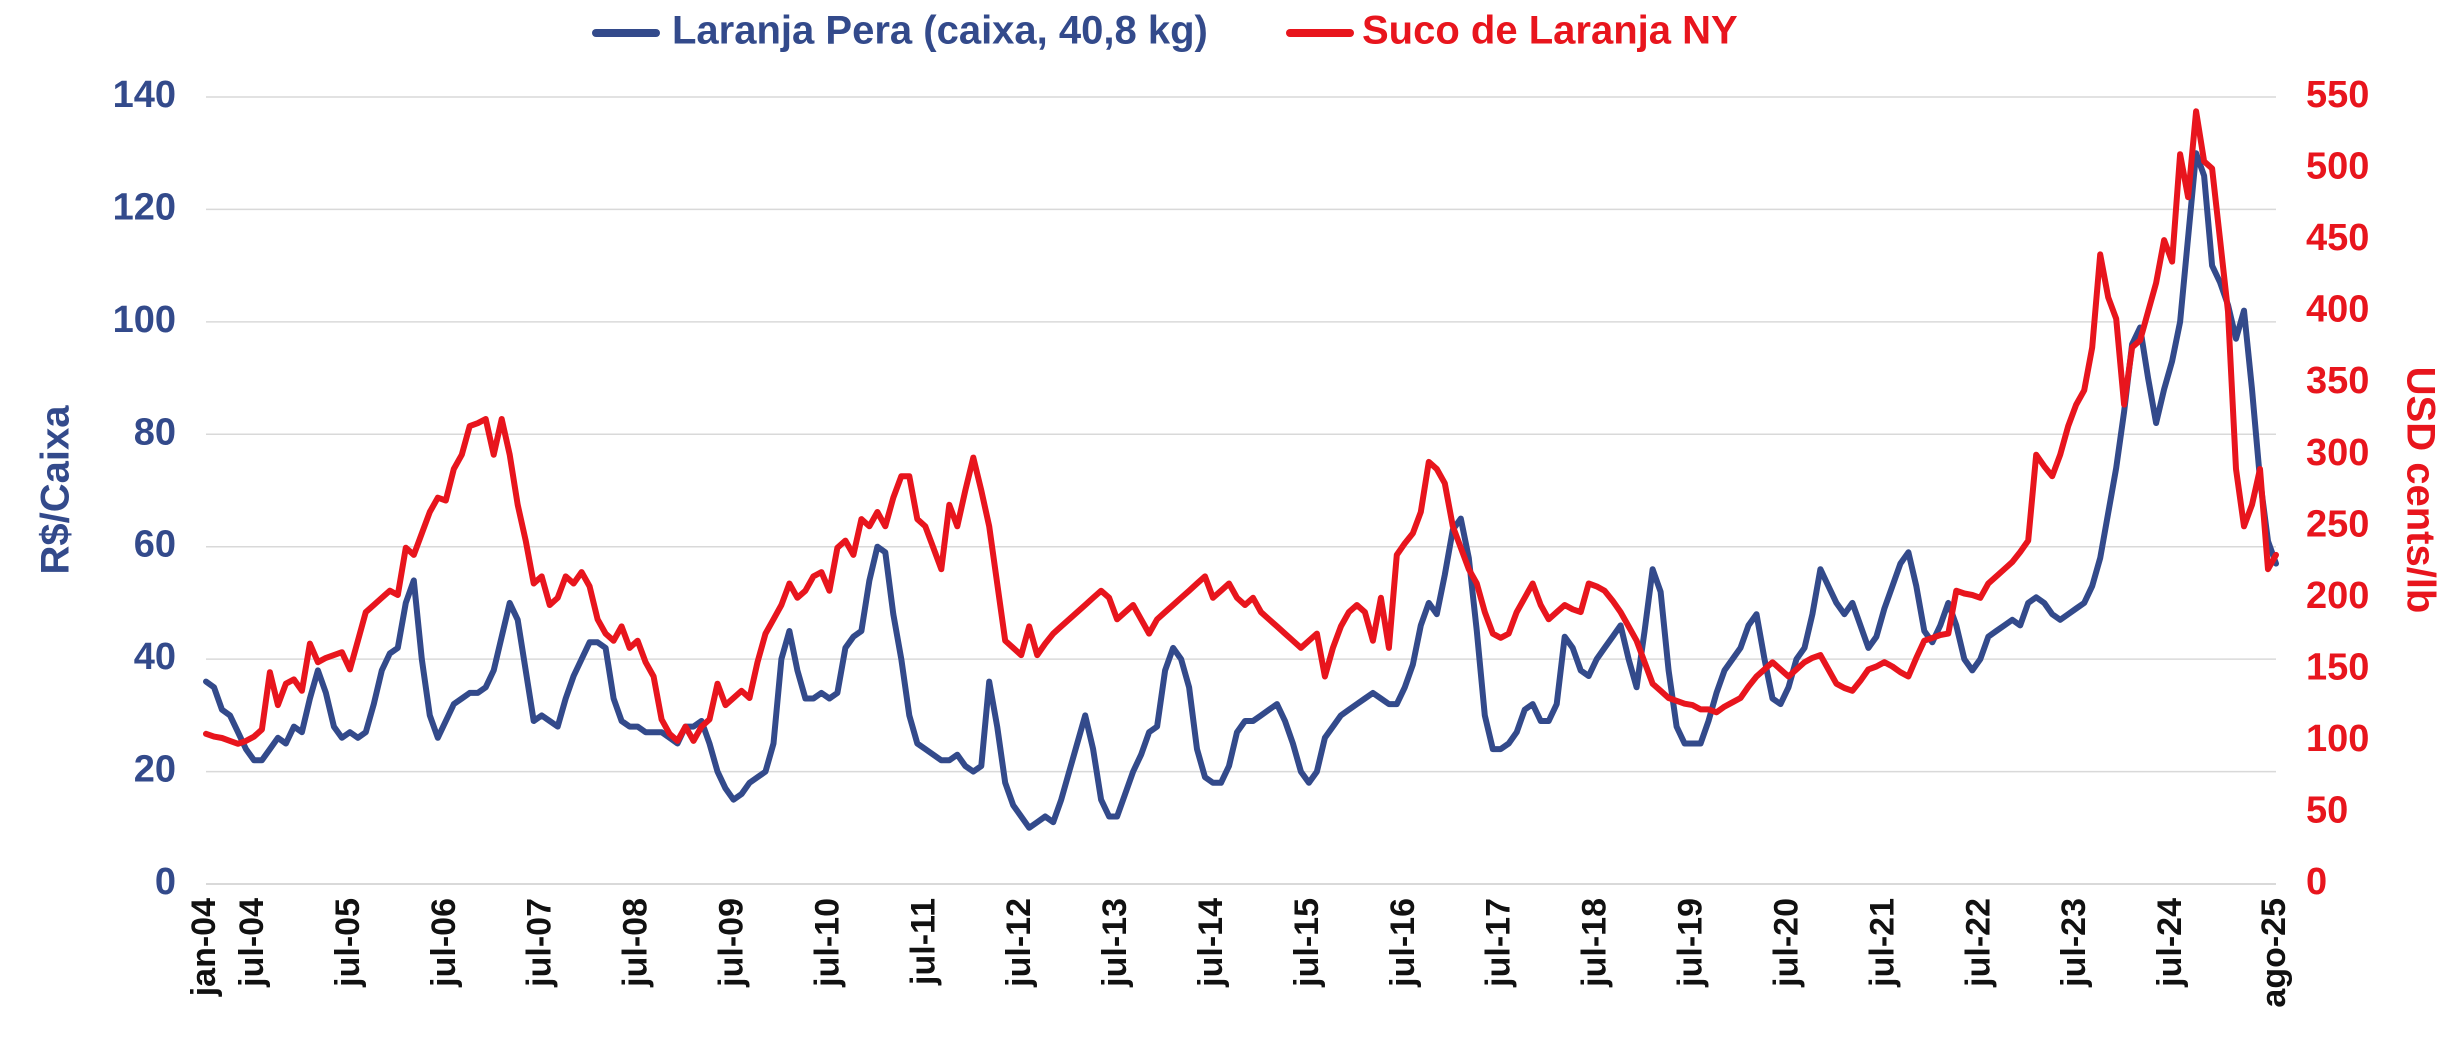 Image resolution: width=2461 pixels, height=1042 pixels. I want to click on y-tick-label: 40, so click(155, 657).